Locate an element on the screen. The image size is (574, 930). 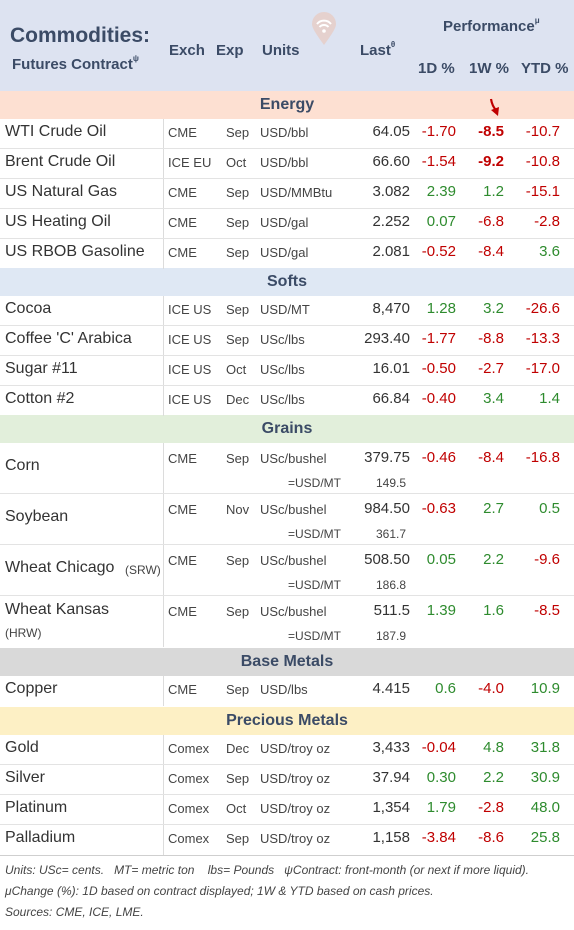
commodity-name: Wheat Chicago is located at coordinates (60, 567).